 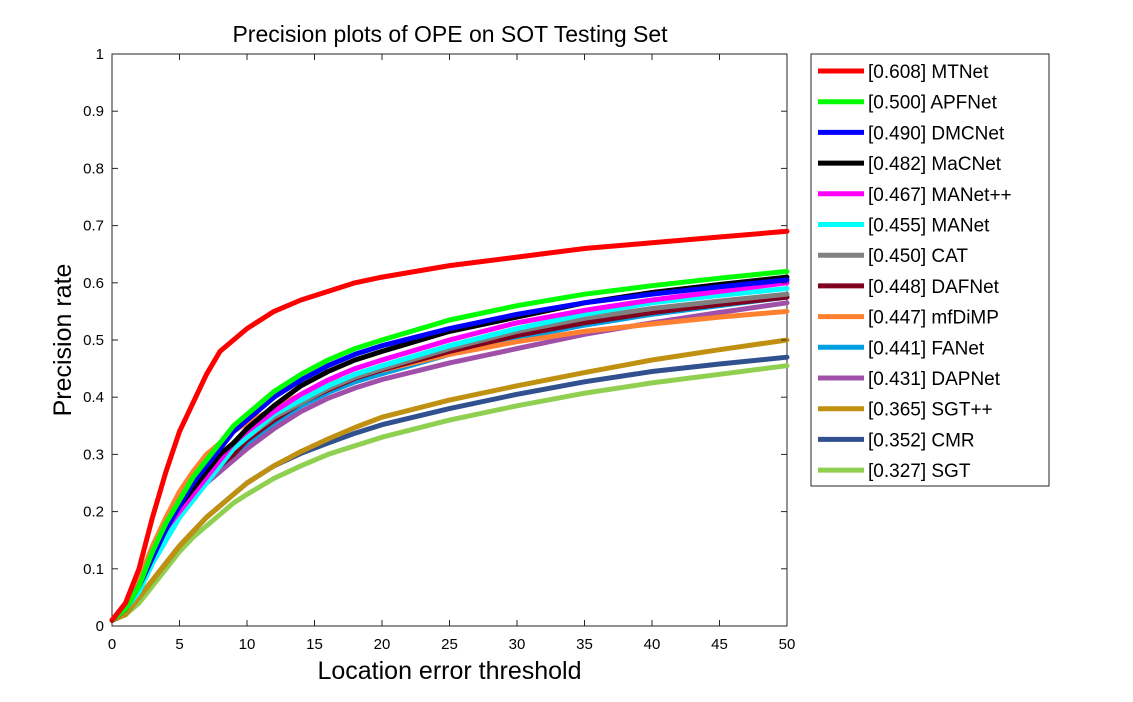 What do you see at coordinates (382, 644) in the screenshot?
I see `x-tick-label: 20` at bounding box center [382, 644].